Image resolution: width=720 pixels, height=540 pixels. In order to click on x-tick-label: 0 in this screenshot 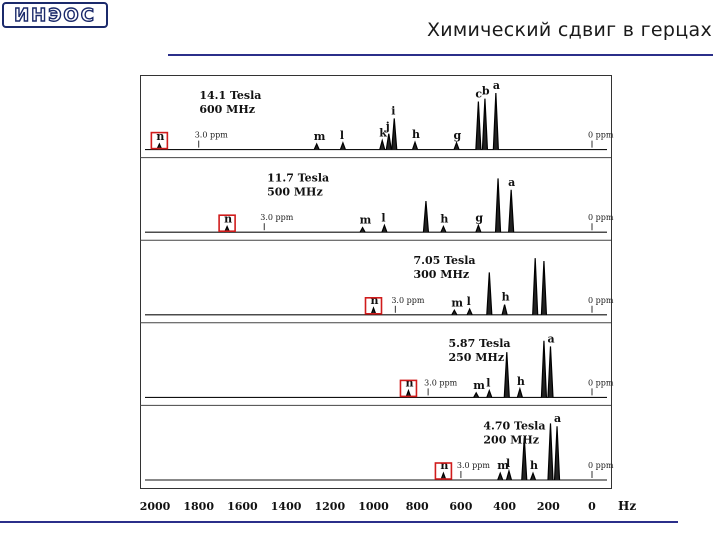, I will do `click(592, 506)`.